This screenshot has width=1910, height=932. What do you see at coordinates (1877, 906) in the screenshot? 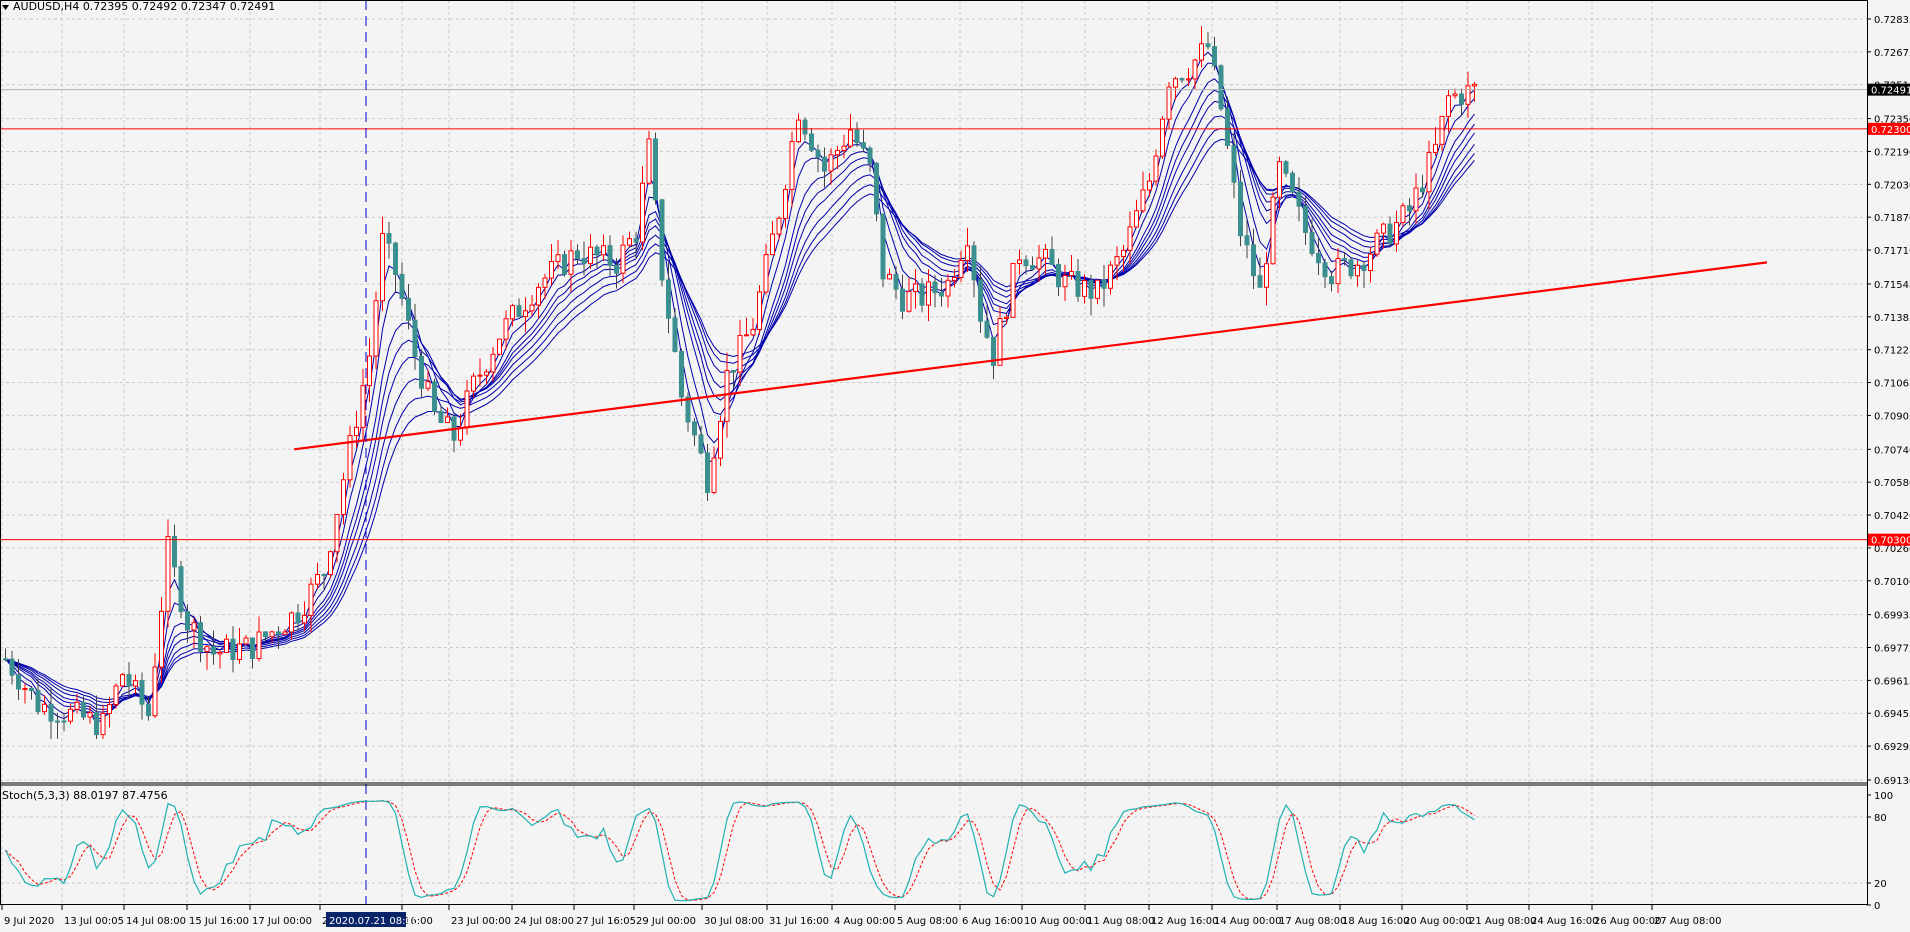
I see `stochastic-tick-label: 0` at bounding box center [1877, 906].